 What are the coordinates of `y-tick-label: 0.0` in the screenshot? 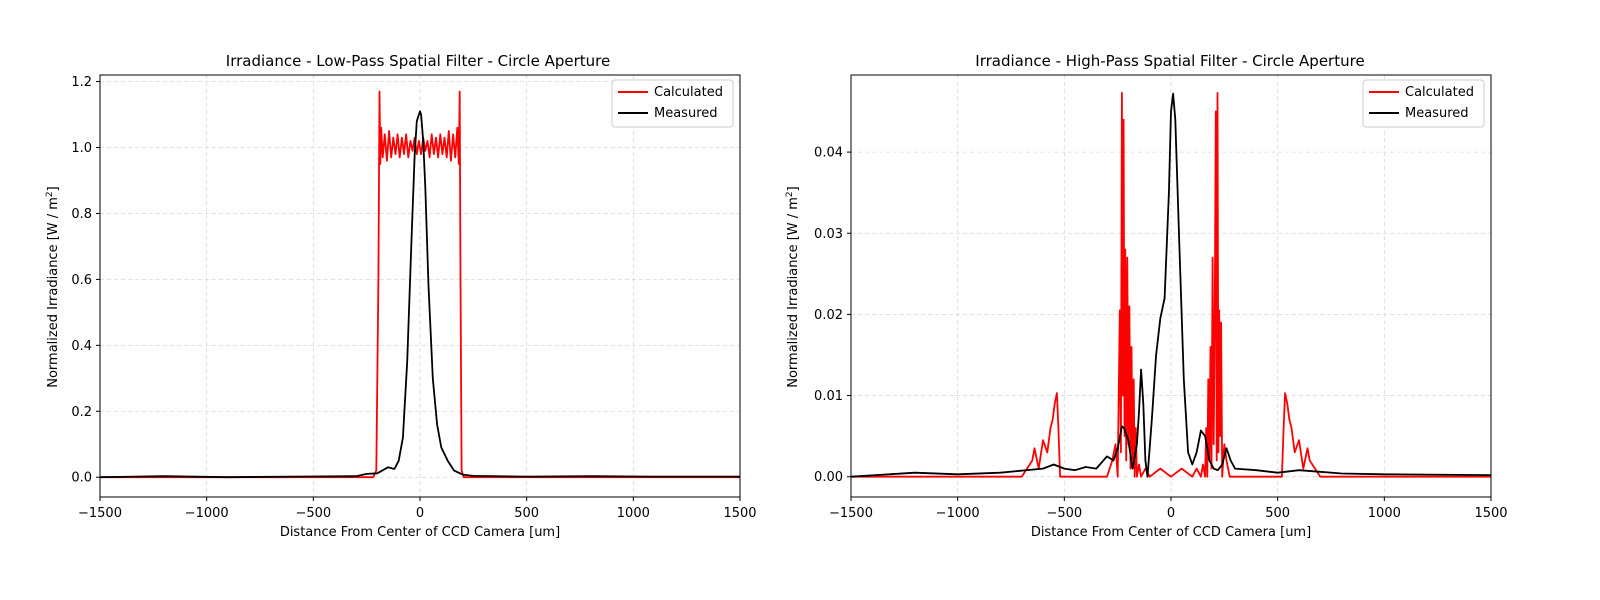 It's located at (81, 478).